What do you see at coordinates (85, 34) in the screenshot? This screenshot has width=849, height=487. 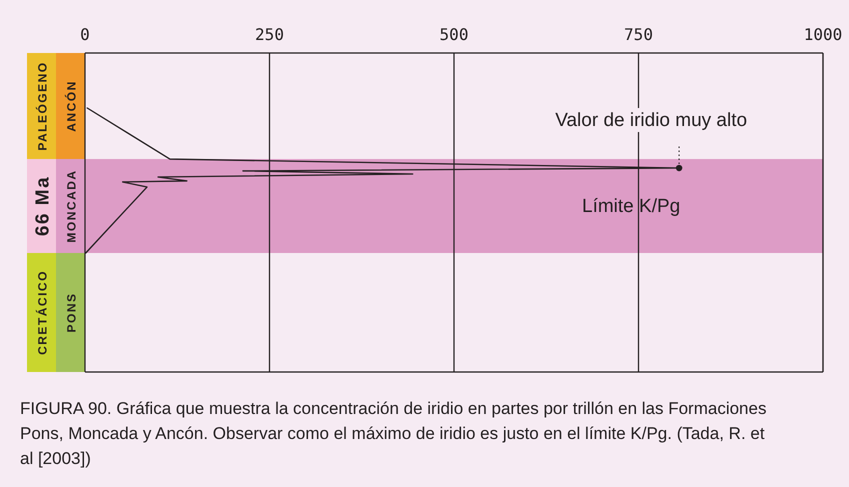 I see `x-tick-label: 0` at bounding box center [85, 34].